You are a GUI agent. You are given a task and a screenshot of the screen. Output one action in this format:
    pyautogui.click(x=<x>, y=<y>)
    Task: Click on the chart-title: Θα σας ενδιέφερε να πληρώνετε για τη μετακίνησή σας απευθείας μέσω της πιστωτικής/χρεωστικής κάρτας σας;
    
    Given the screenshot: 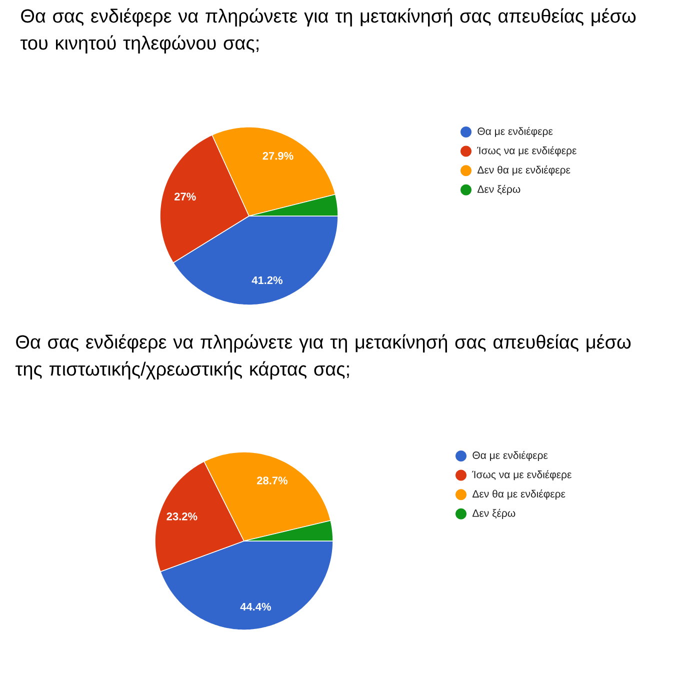 What is the action you would take?
    pyautogui.click(x=323, y=357)
    